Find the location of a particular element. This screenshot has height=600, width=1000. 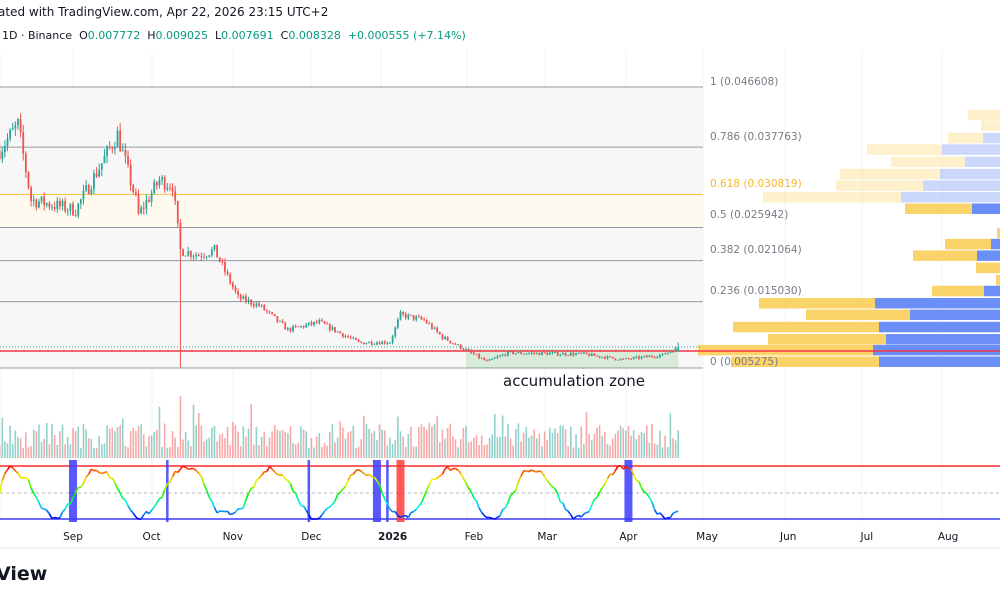

low-label: L is located at coordinates (218, 35).